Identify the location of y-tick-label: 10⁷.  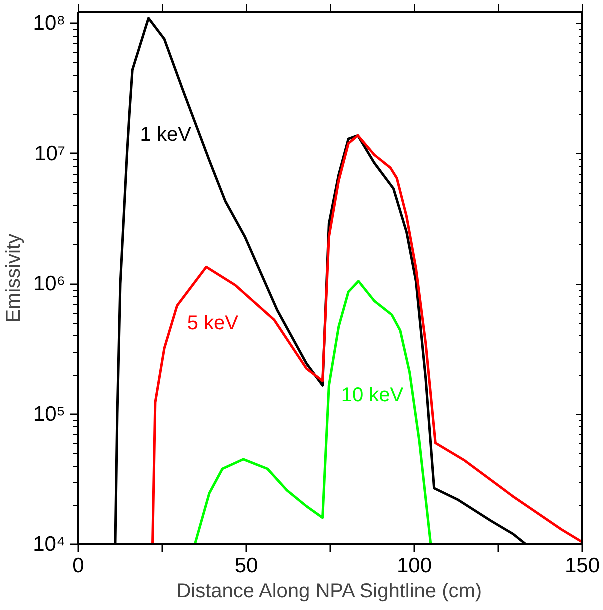
(50, 154).